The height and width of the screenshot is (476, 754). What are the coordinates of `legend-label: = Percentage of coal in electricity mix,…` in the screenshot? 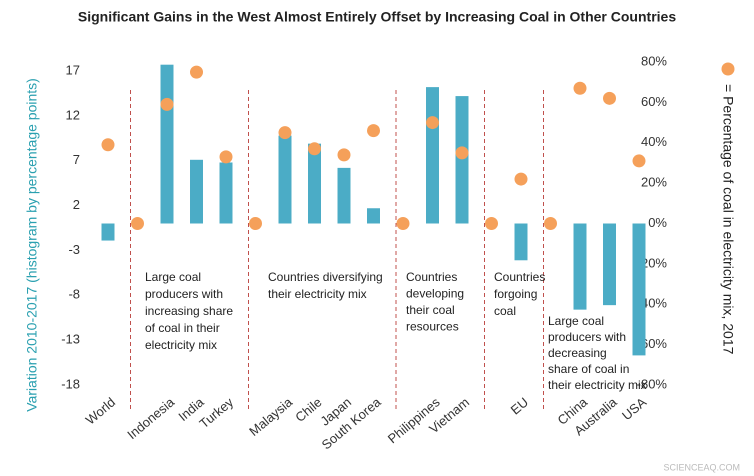 It's located at (728, 219).